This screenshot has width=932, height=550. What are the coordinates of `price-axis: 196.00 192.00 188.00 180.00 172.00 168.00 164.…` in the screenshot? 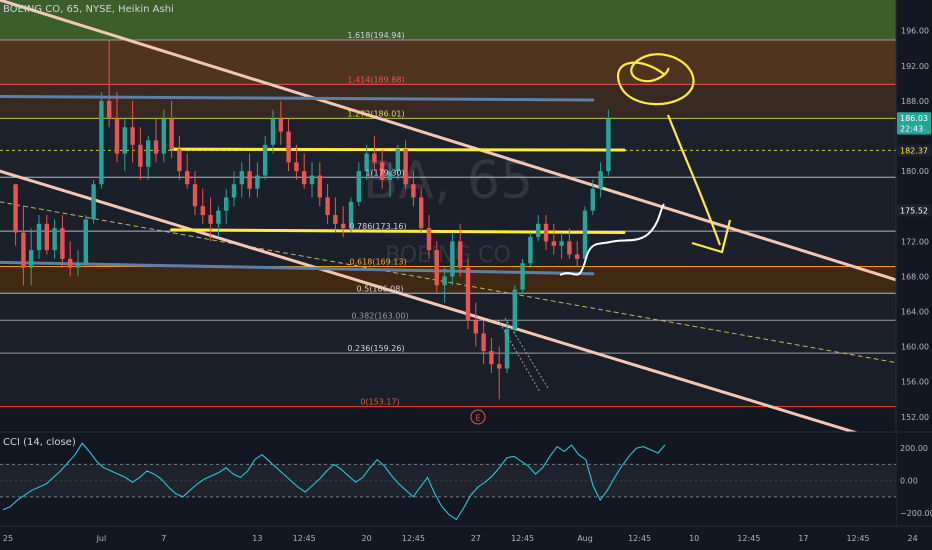 It's located at (913, 275).